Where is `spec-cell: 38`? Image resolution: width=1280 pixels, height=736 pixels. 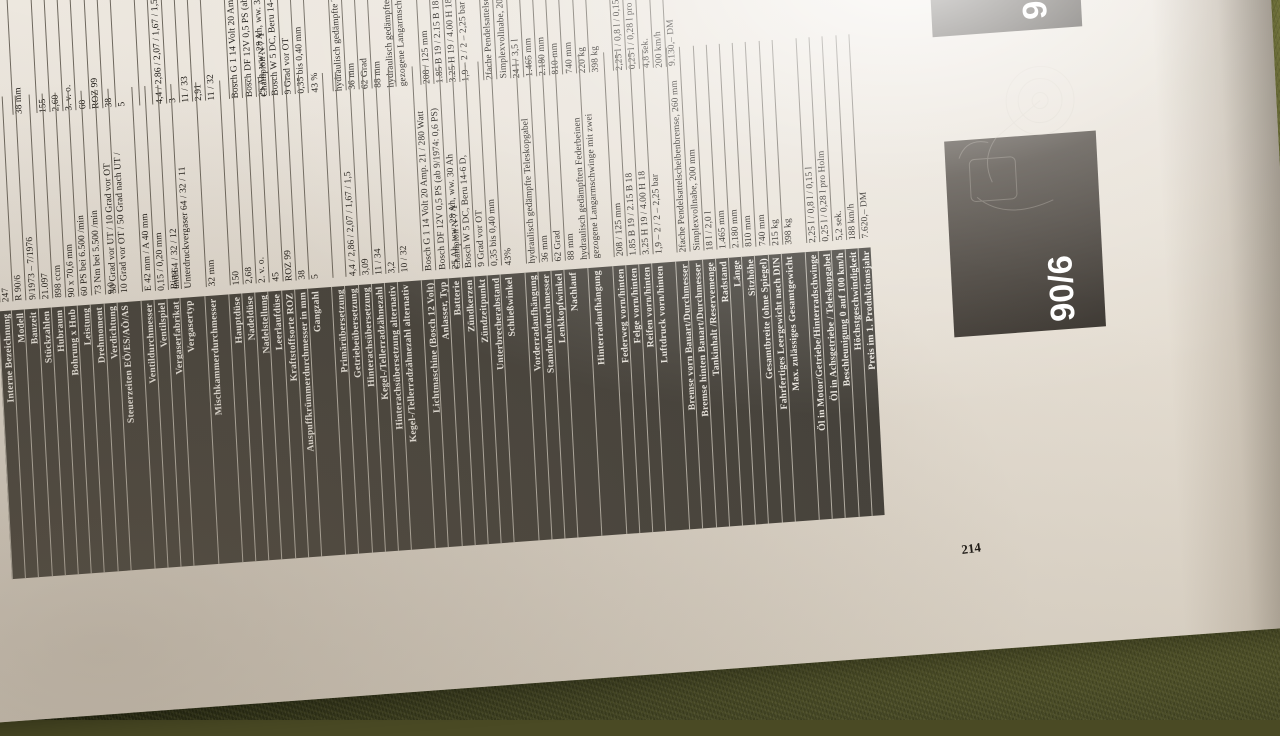 spec-cell: 38 is located at coordinates (302, 275).